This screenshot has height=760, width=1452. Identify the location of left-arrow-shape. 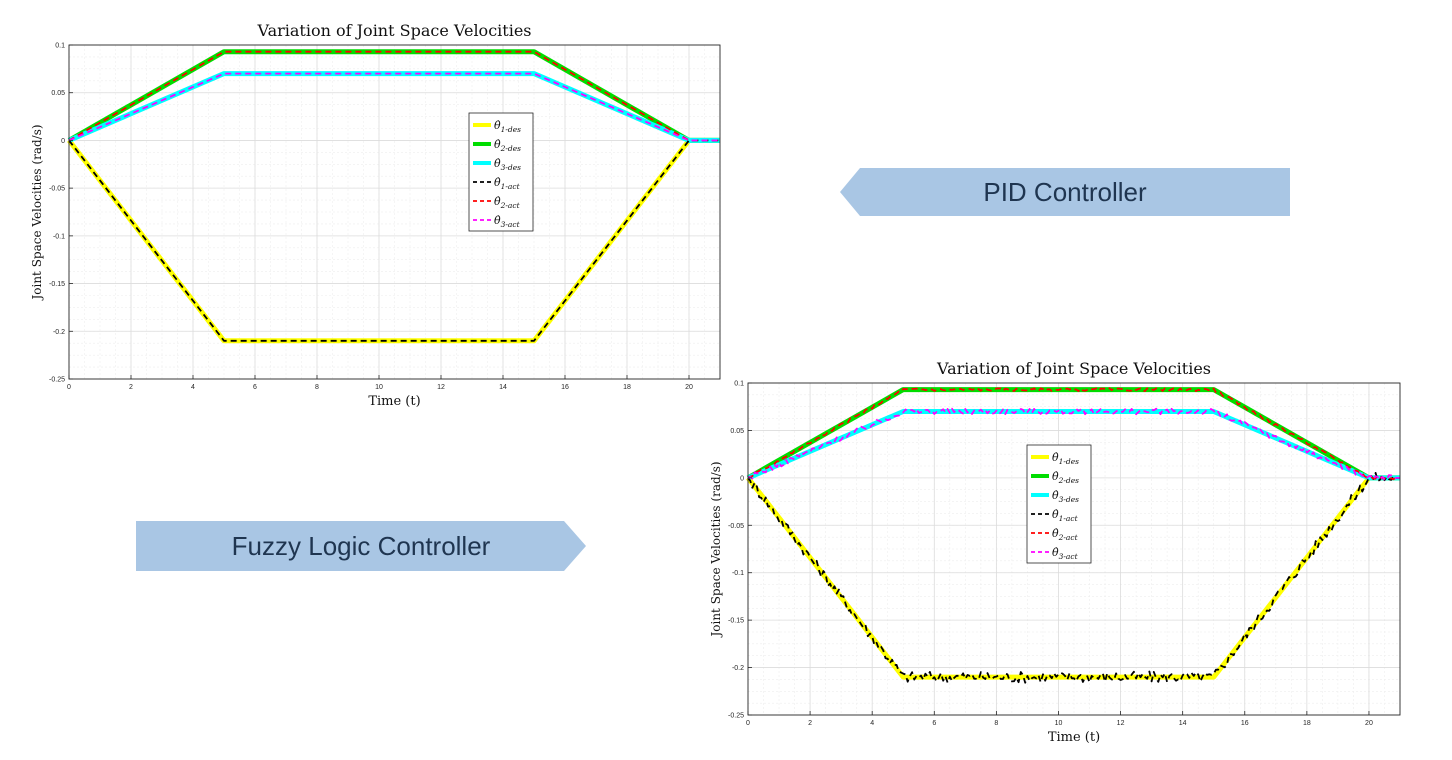
(1065, 192).